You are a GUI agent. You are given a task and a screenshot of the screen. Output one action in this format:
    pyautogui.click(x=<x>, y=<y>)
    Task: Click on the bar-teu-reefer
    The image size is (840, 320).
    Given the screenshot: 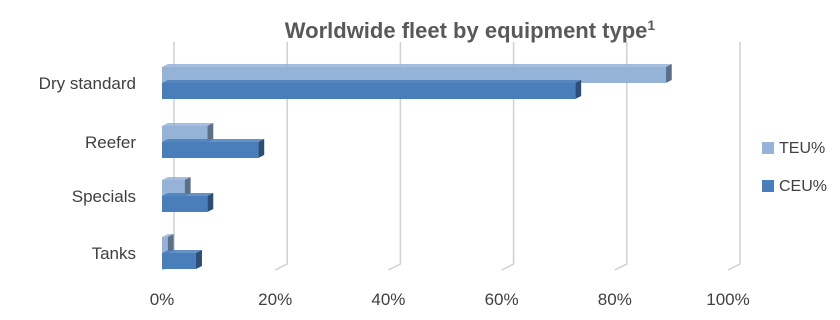 What is the action you would take?
    pyautogui.click(x=188, y=132)
    